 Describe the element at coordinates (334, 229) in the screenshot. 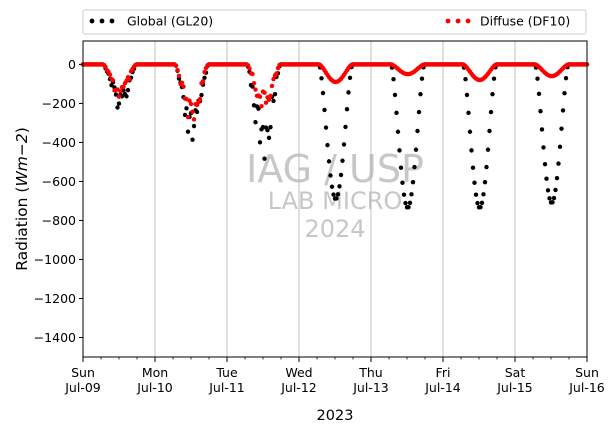

I see `watermark-line3: 2024` at that location.